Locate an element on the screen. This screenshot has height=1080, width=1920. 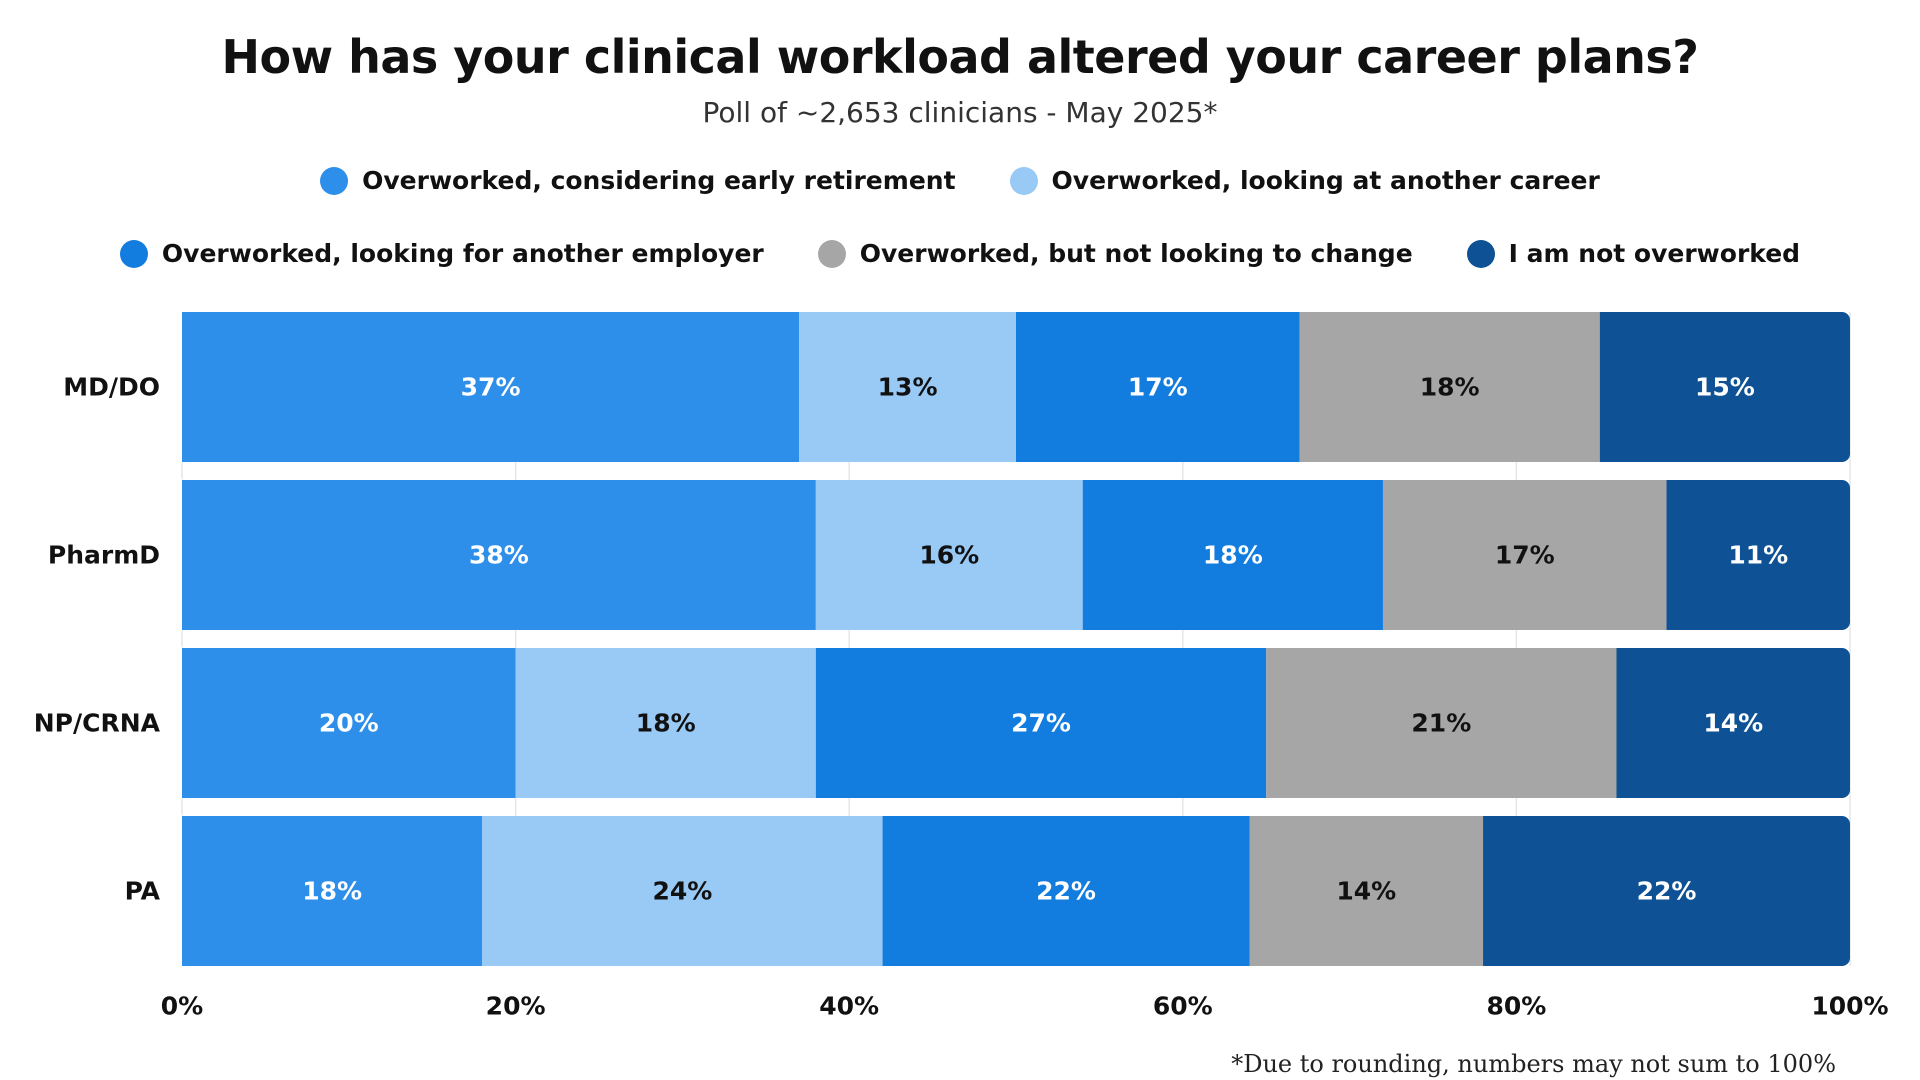
data-label: 37% is located at coordinates (491, 387).